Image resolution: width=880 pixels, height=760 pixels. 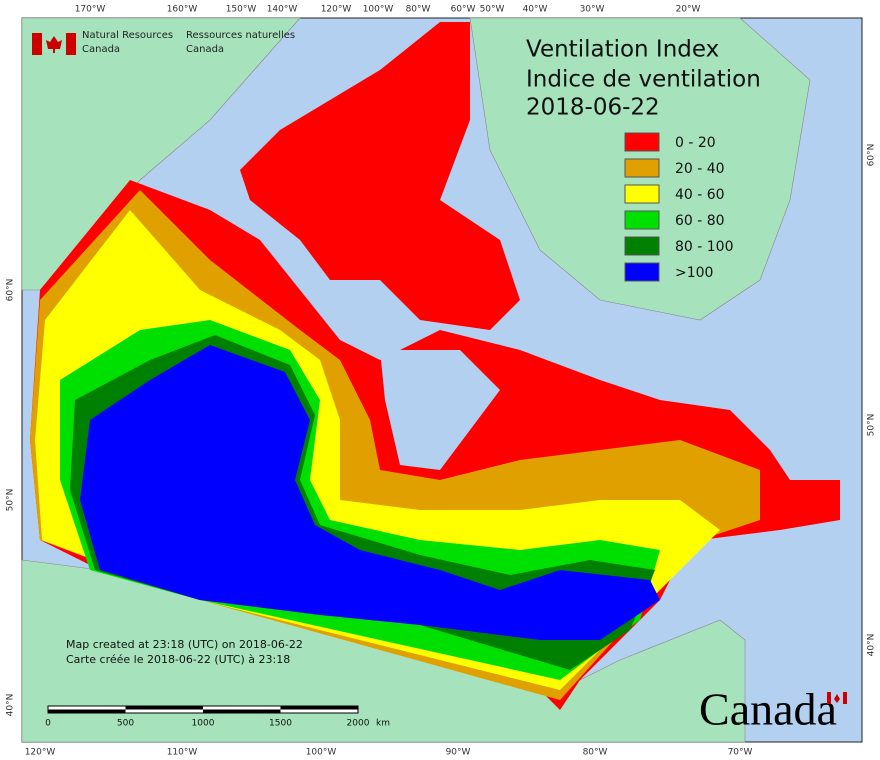 What do you see at coordinates (458, 753) in the screenshot?
I see `longitude-label: 90°W` at bounding box center [458, 753].